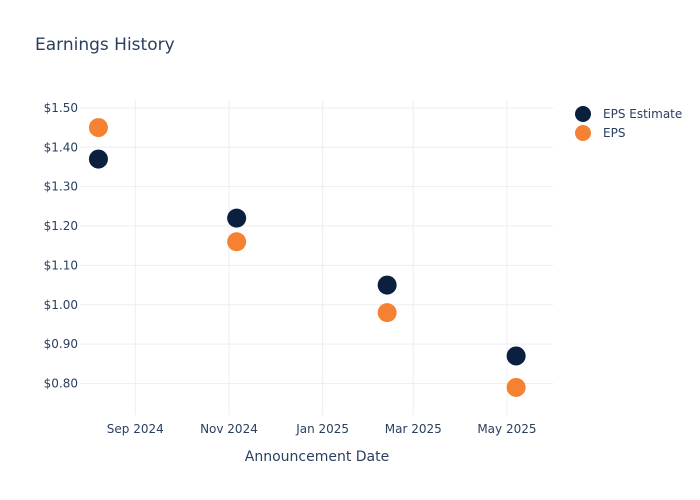 Image resolution: width=700 pixels, height=500 pixels. Describe the element at coordinates (61, 226) in the screenshot. I see `y-tick-label: $1.20` at that location.